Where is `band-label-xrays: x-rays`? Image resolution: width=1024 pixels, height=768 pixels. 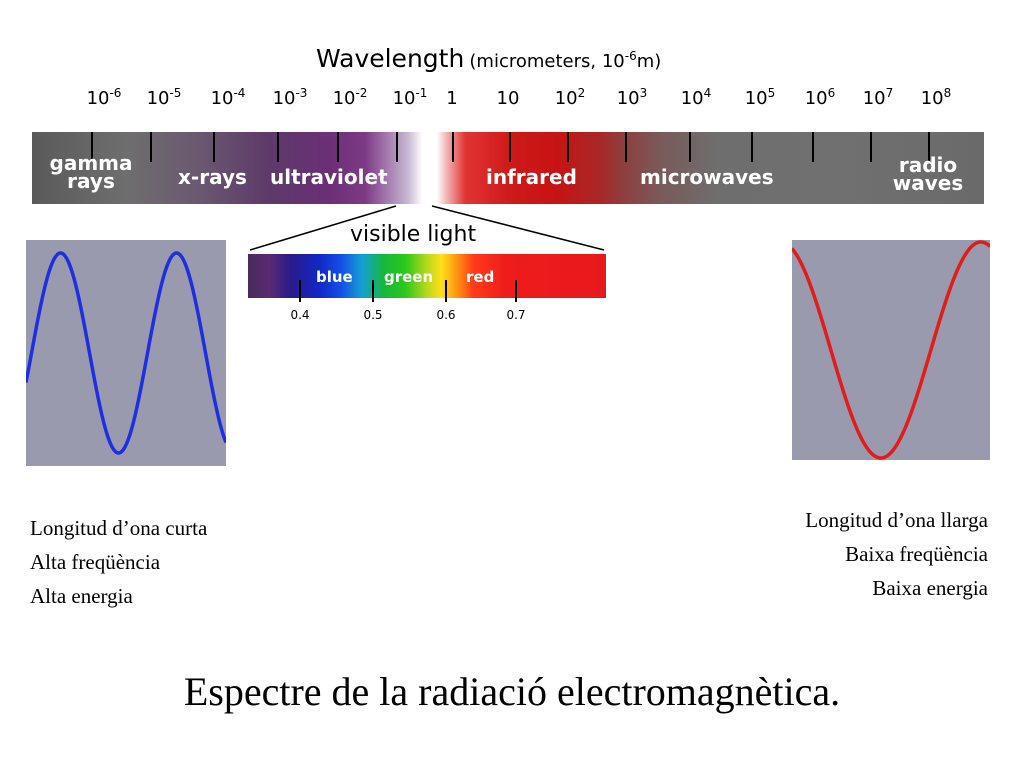
band-label-xrays: x-rays is located at coordinates (212, 177).